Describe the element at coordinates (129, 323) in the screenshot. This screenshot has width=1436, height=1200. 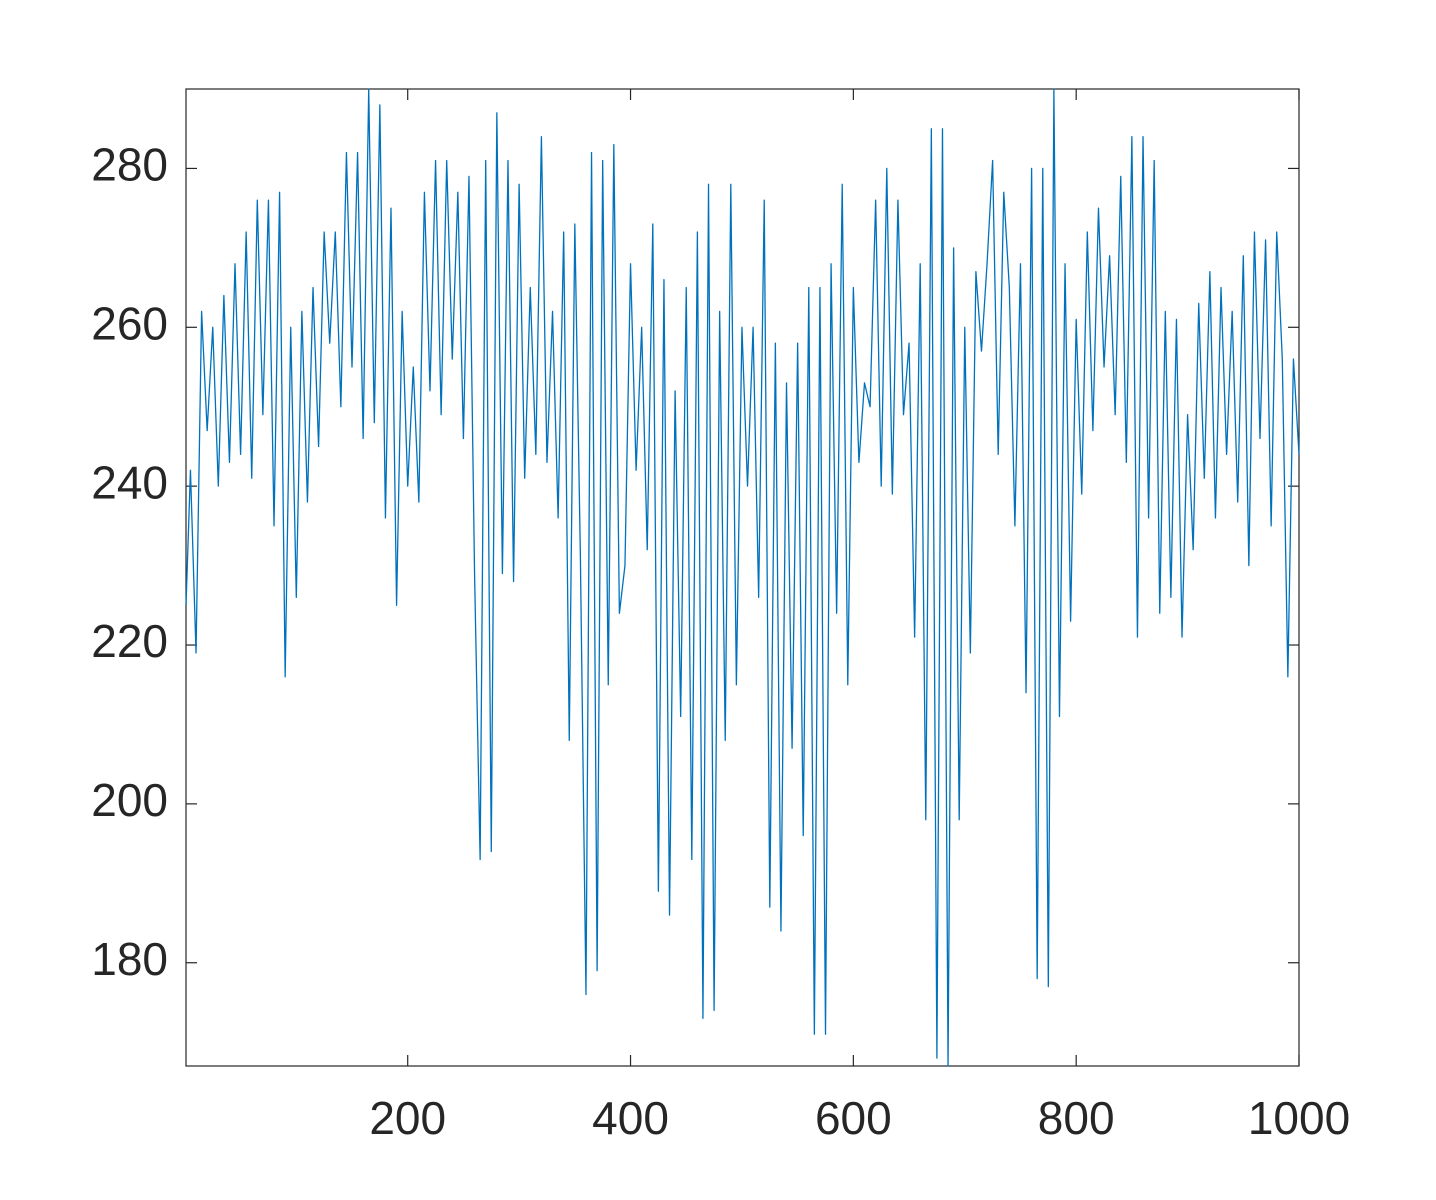
I see `y-tick-label: 260` at that location.